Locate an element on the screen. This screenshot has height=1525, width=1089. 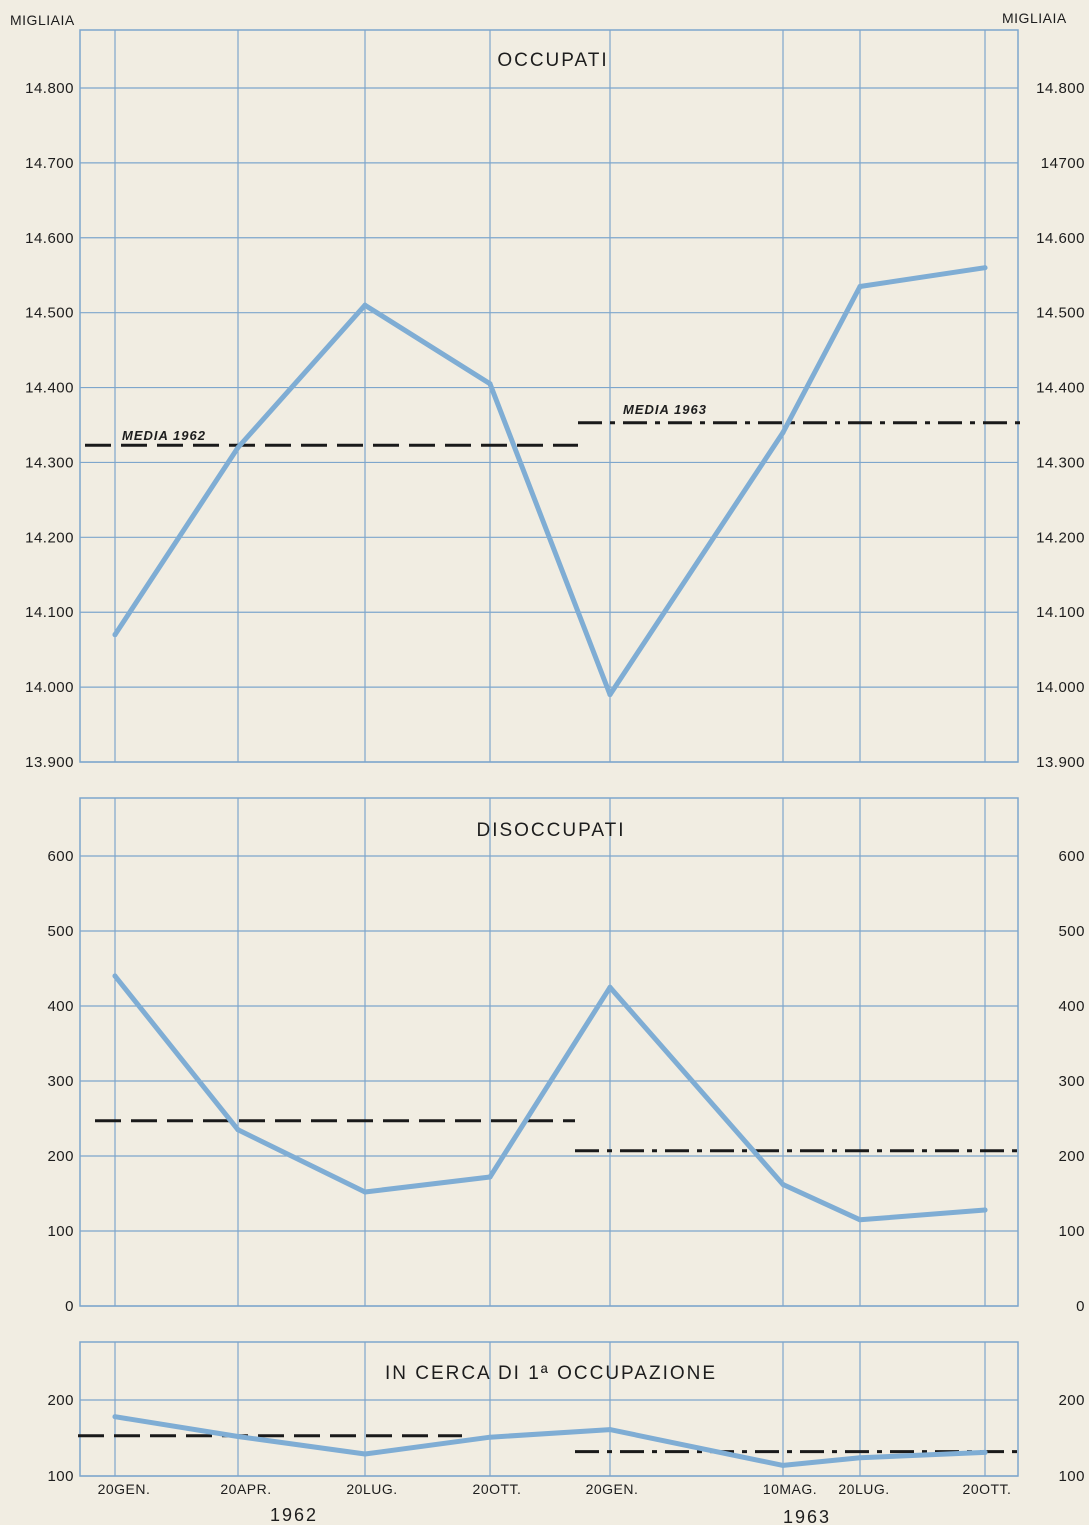
y-tick-right: 14.800 is located at coordinates (1060, 88).